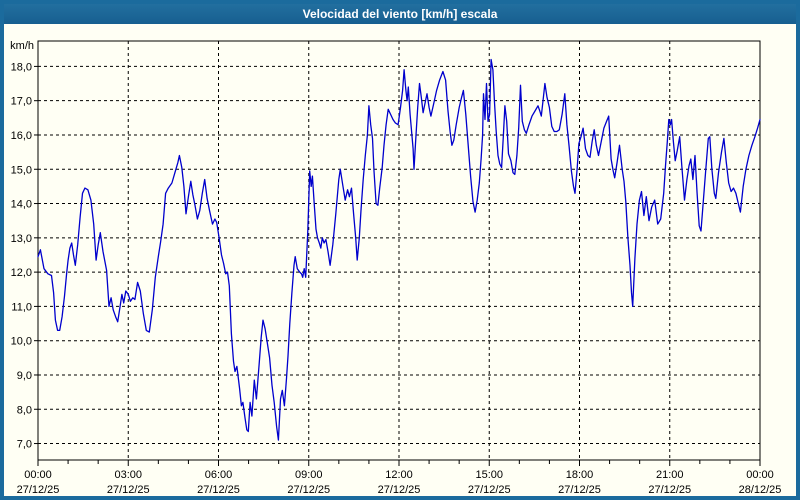 Image resolution: width=800 pixels, height=500 pixels. I want to click on x-tick-date-label: 28/12/25, so click(760, 490).